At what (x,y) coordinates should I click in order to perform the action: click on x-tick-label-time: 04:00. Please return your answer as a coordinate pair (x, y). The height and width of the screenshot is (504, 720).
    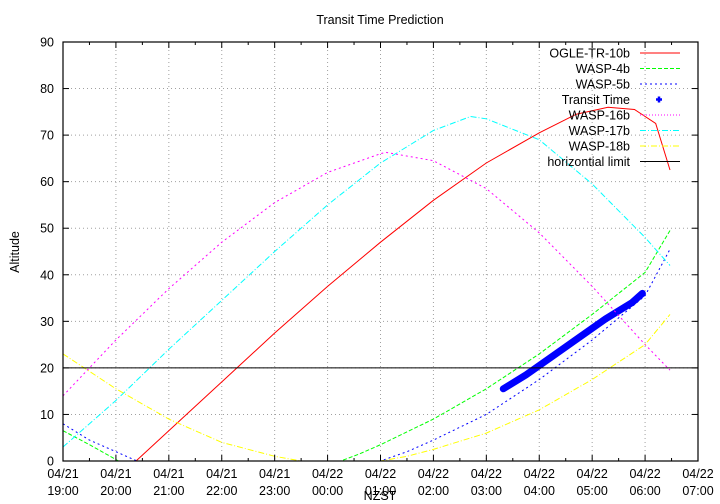
    Looking at the image, I should click on (539, 491).